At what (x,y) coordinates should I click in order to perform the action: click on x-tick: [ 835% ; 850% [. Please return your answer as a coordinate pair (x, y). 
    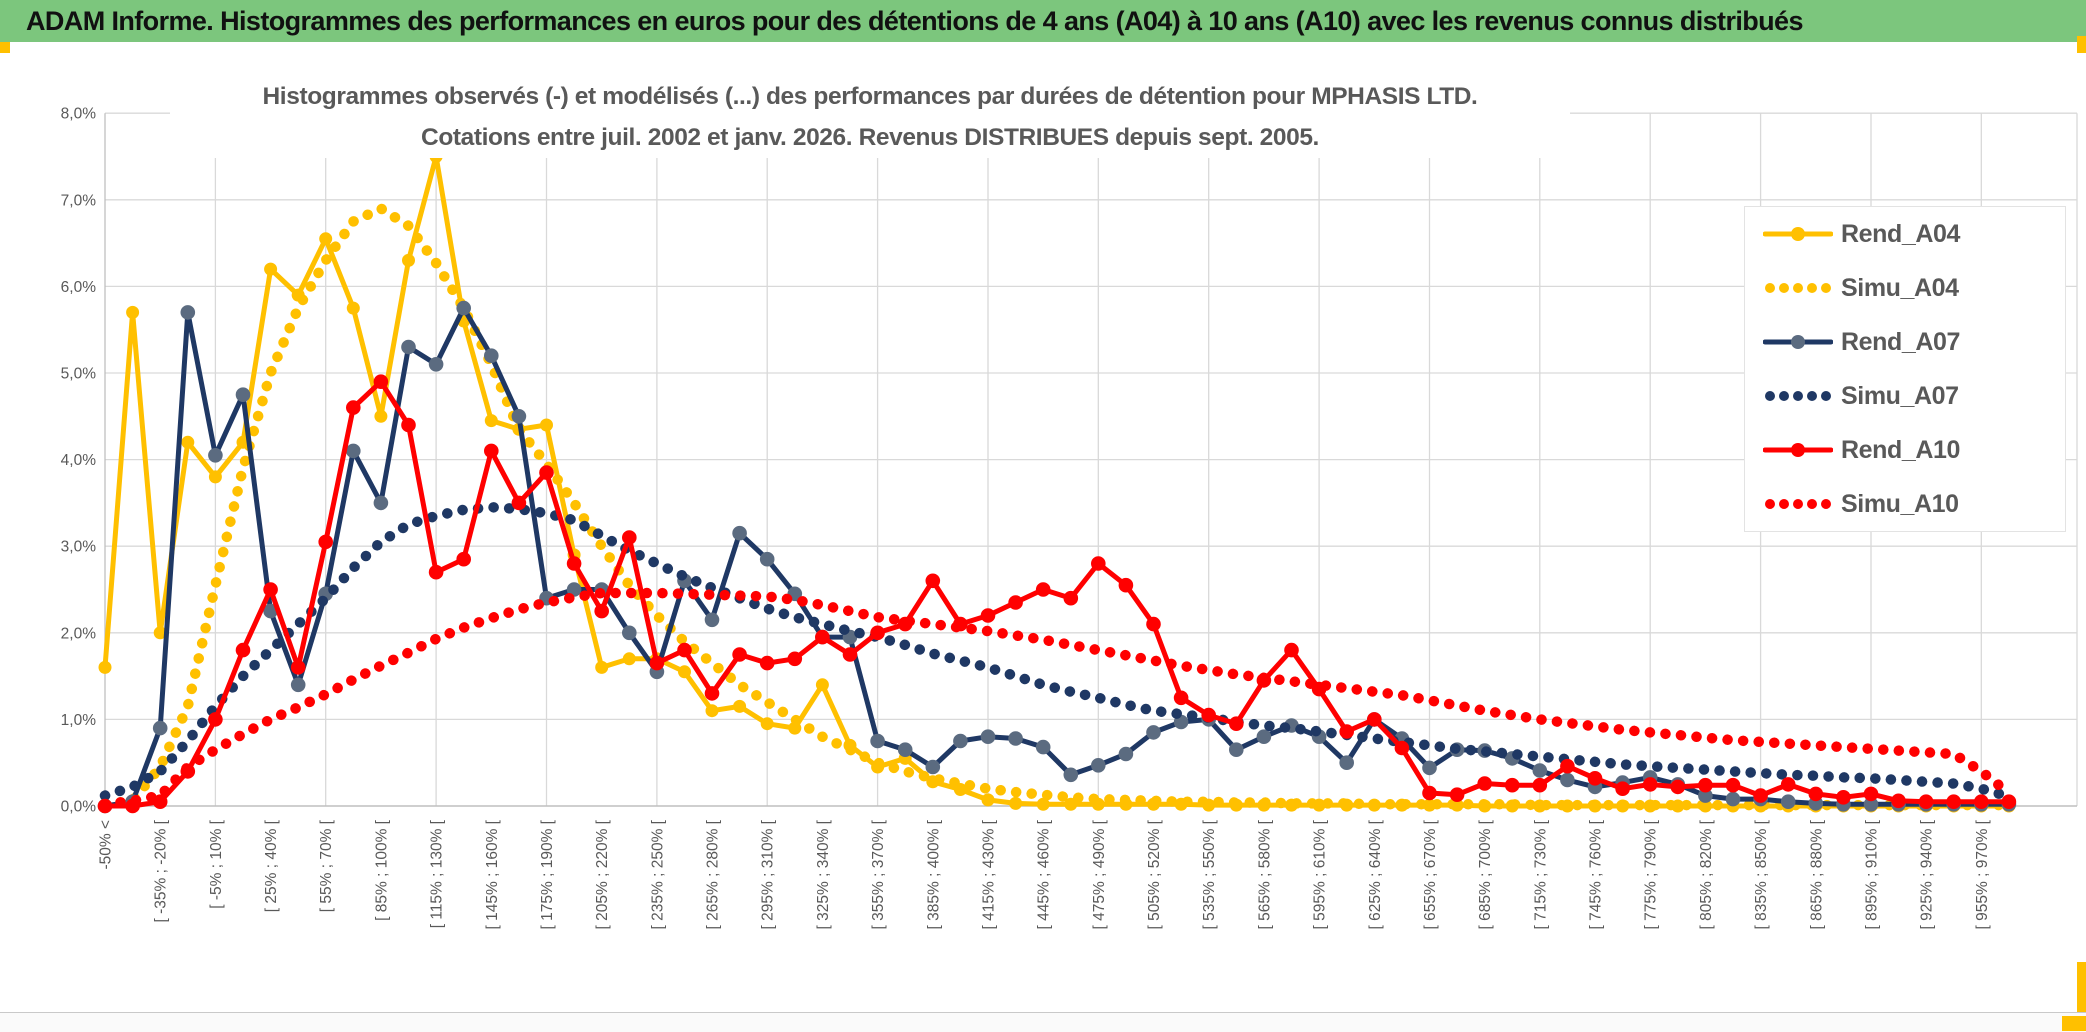
    Looking at the image, I should click on (1761, 874).